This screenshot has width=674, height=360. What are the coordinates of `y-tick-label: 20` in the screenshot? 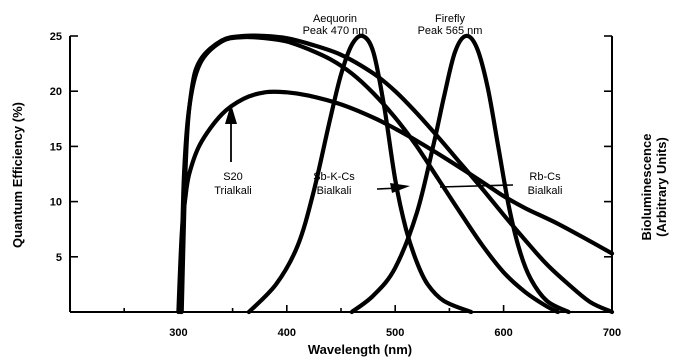 It's located at (56, 92).